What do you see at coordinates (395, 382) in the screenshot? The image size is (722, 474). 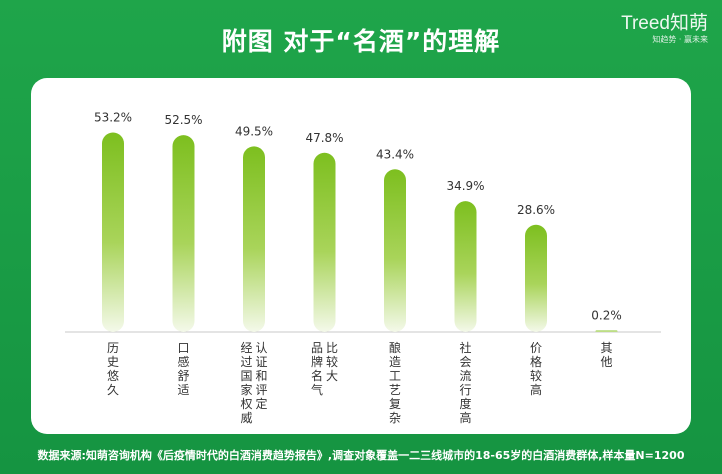 I see `category-label: 酿造工艺复杂` at bounding box center [395, 382].